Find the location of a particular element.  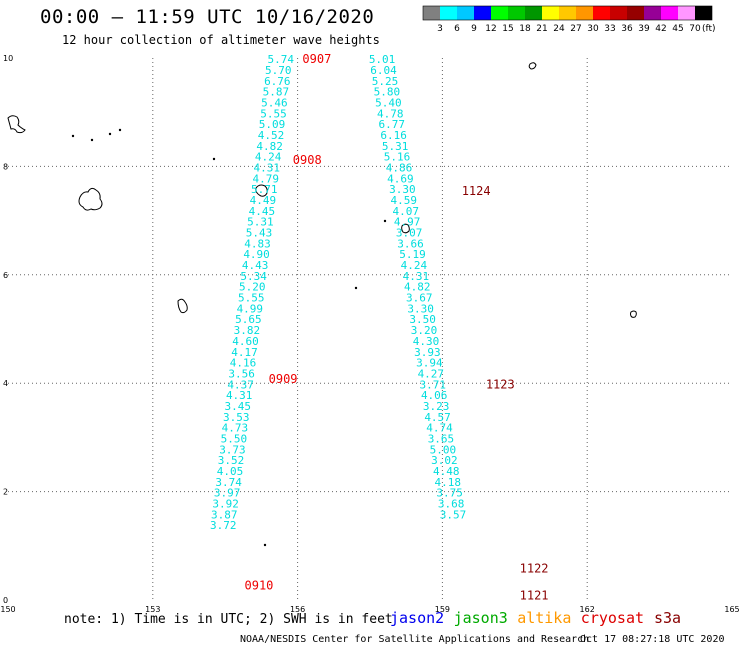

y-tick-label: 2 is located at coordinates (5, 492).